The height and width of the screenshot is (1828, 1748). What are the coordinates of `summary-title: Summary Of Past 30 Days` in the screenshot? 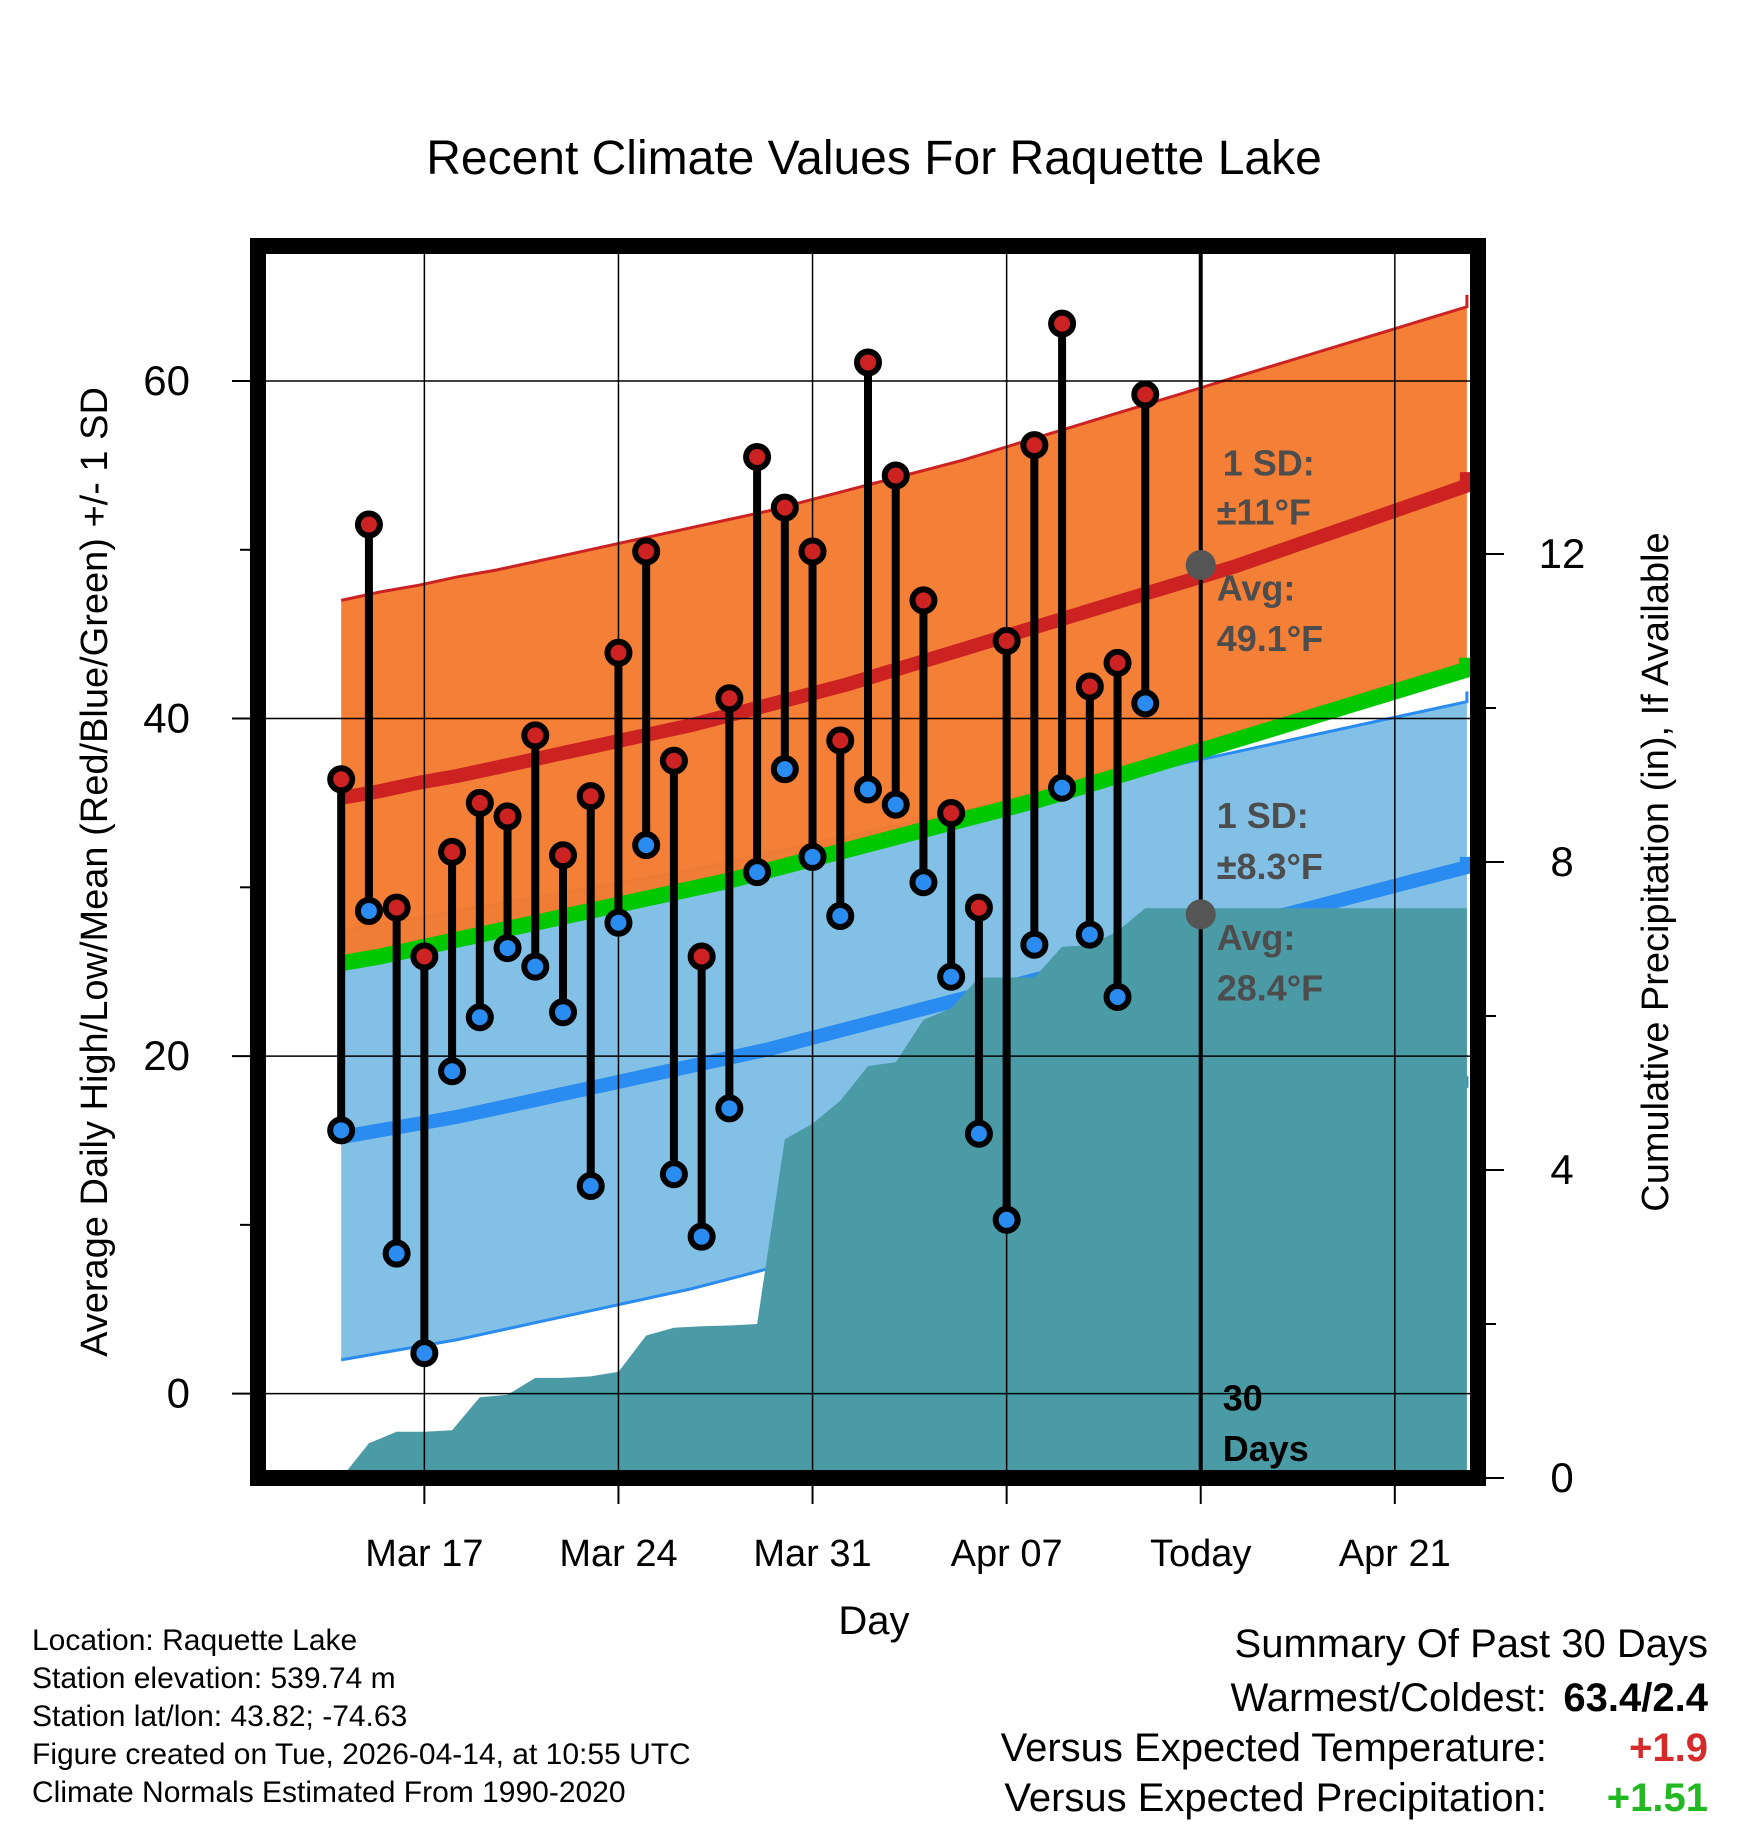 It's located at (1471, 1644).